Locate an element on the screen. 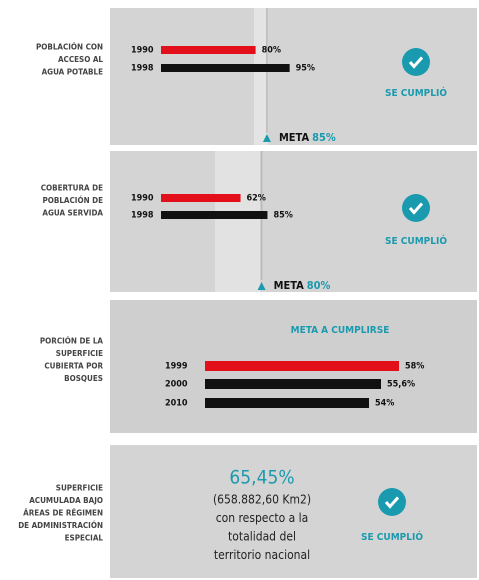 This screenshot has width=479, height=580. side-label: COBERTURA DE is located at coordinates (72, 188).